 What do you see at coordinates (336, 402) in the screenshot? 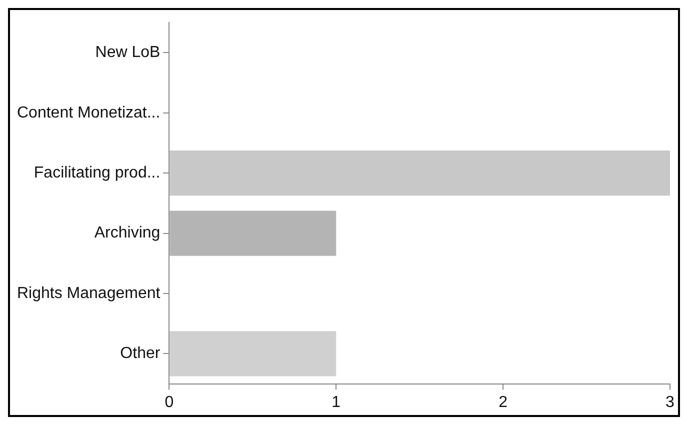
I see `x-tick-label: 1` at bounding box center [336, 402].